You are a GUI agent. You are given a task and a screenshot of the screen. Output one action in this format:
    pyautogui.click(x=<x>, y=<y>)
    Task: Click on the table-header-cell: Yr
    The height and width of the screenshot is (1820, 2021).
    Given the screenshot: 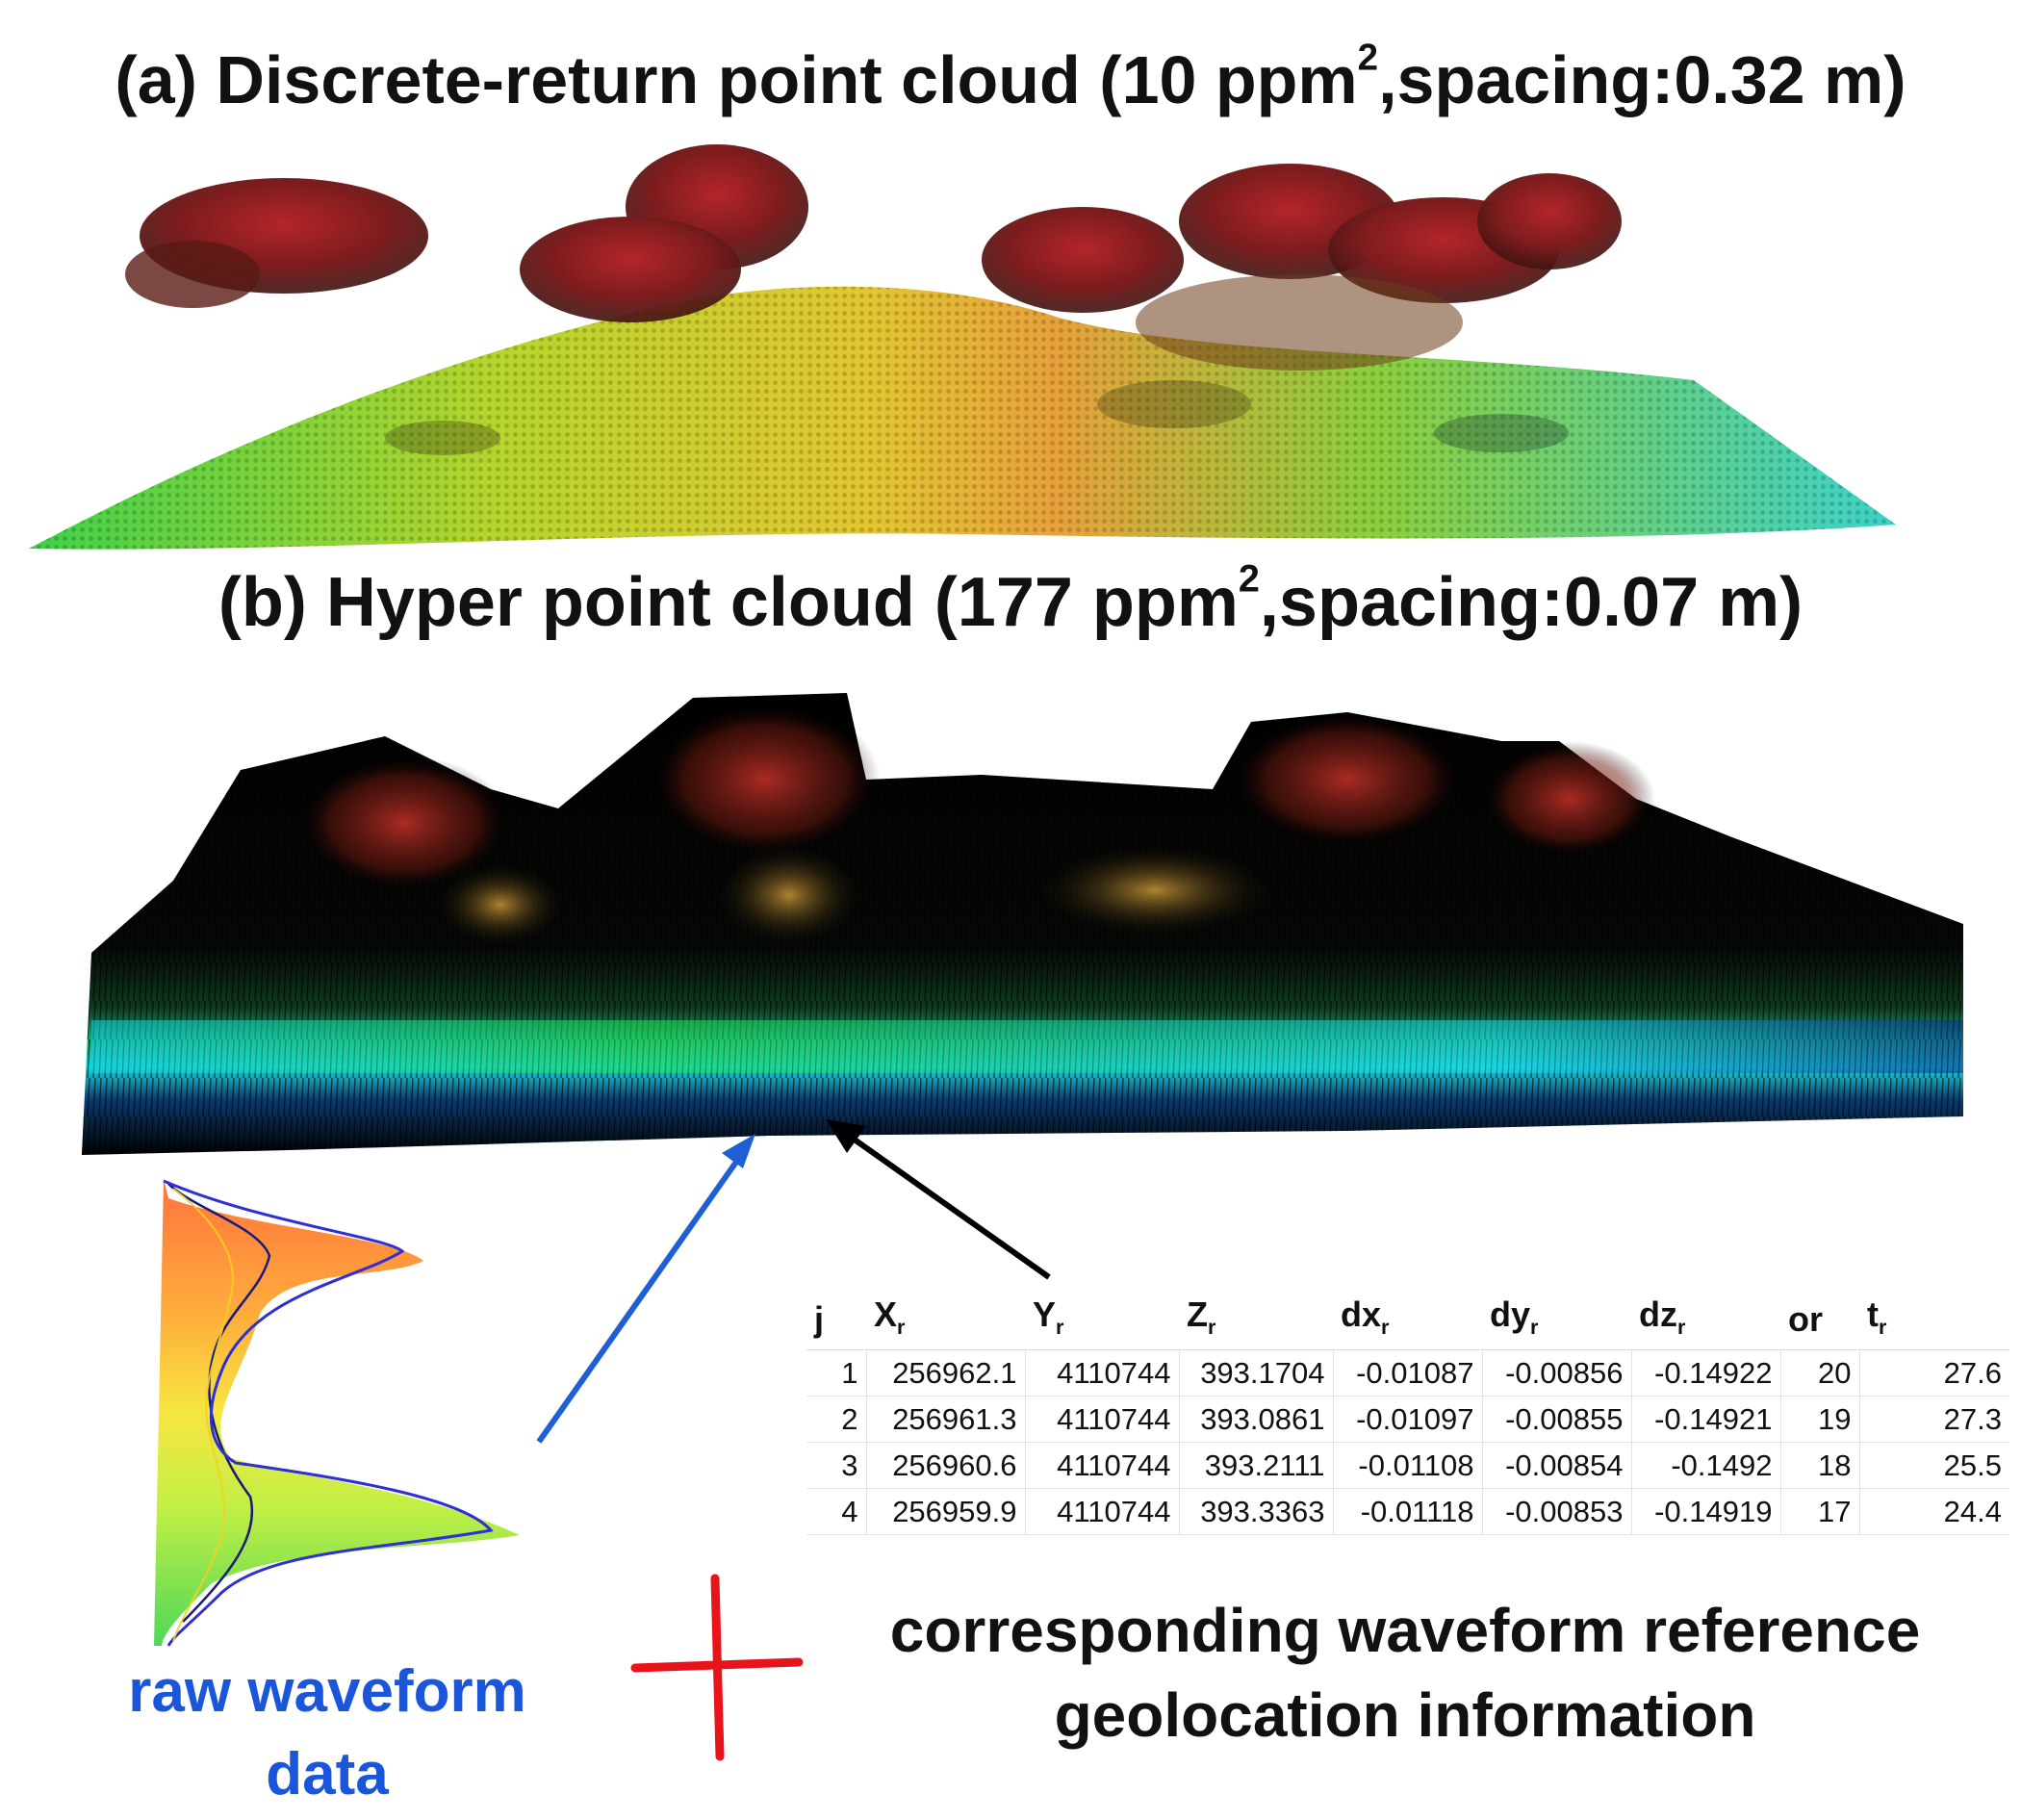 What is the action you would take?
    pyautogui.click(x=1102, y=1311)
    